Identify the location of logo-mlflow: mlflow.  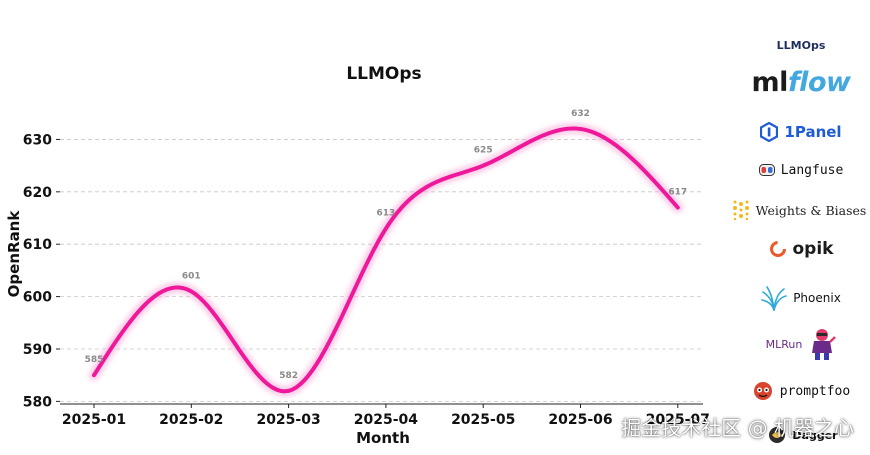
(801, 82).